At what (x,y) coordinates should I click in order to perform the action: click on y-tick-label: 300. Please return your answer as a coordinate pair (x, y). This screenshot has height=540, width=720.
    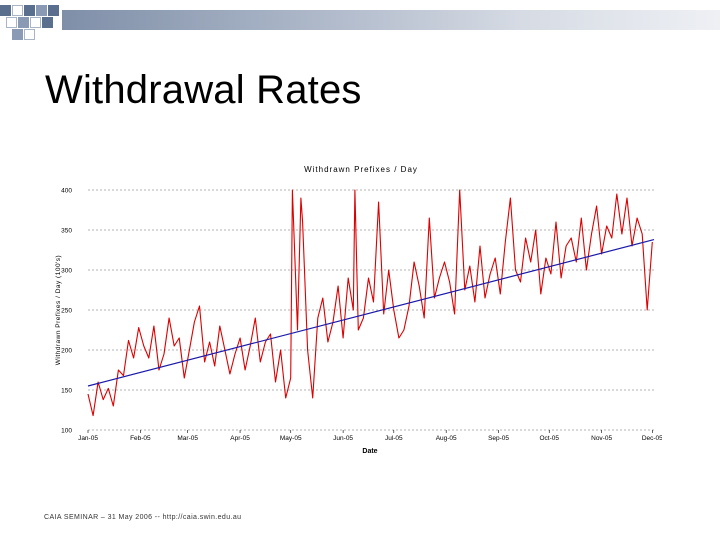
    Looking at the image, I should click on (66, 271).